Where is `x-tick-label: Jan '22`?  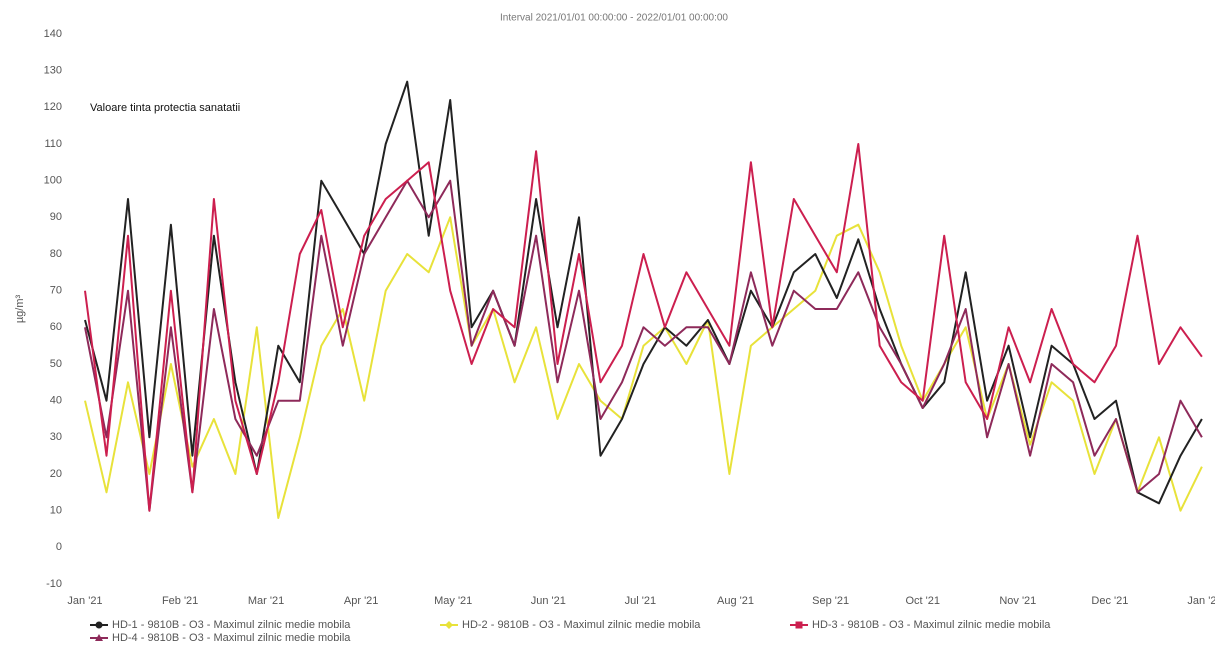
x-tick-label: Jan '22 is located at coordinates (1201, 601).